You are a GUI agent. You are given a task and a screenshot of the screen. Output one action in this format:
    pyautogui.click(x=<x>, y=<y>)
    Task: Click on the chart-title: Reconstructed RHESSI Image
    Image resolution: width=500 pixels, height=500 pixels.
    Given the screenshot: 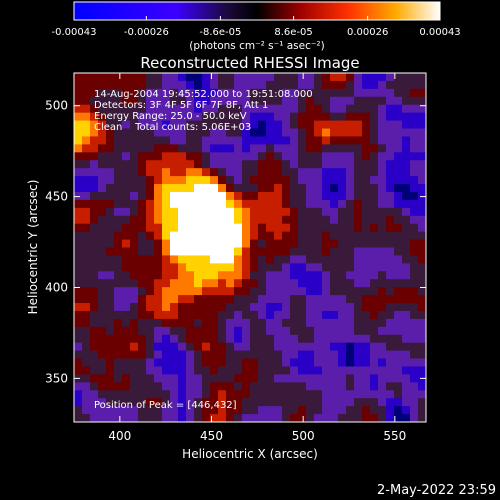 What is the action you would take?
    pyautogui.click(x=249, y=63)
    